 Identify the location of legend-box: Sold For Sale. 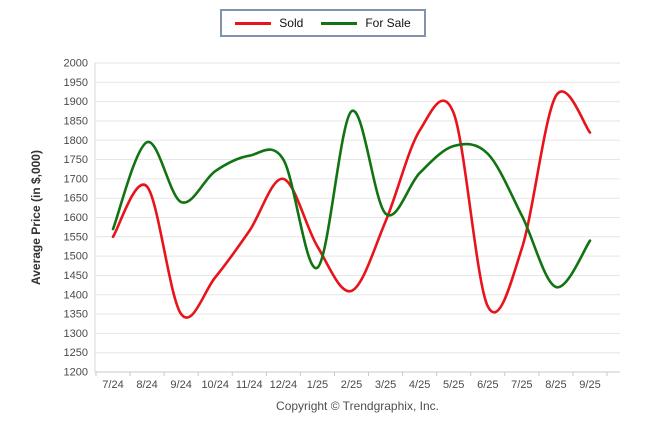
(323, 23).